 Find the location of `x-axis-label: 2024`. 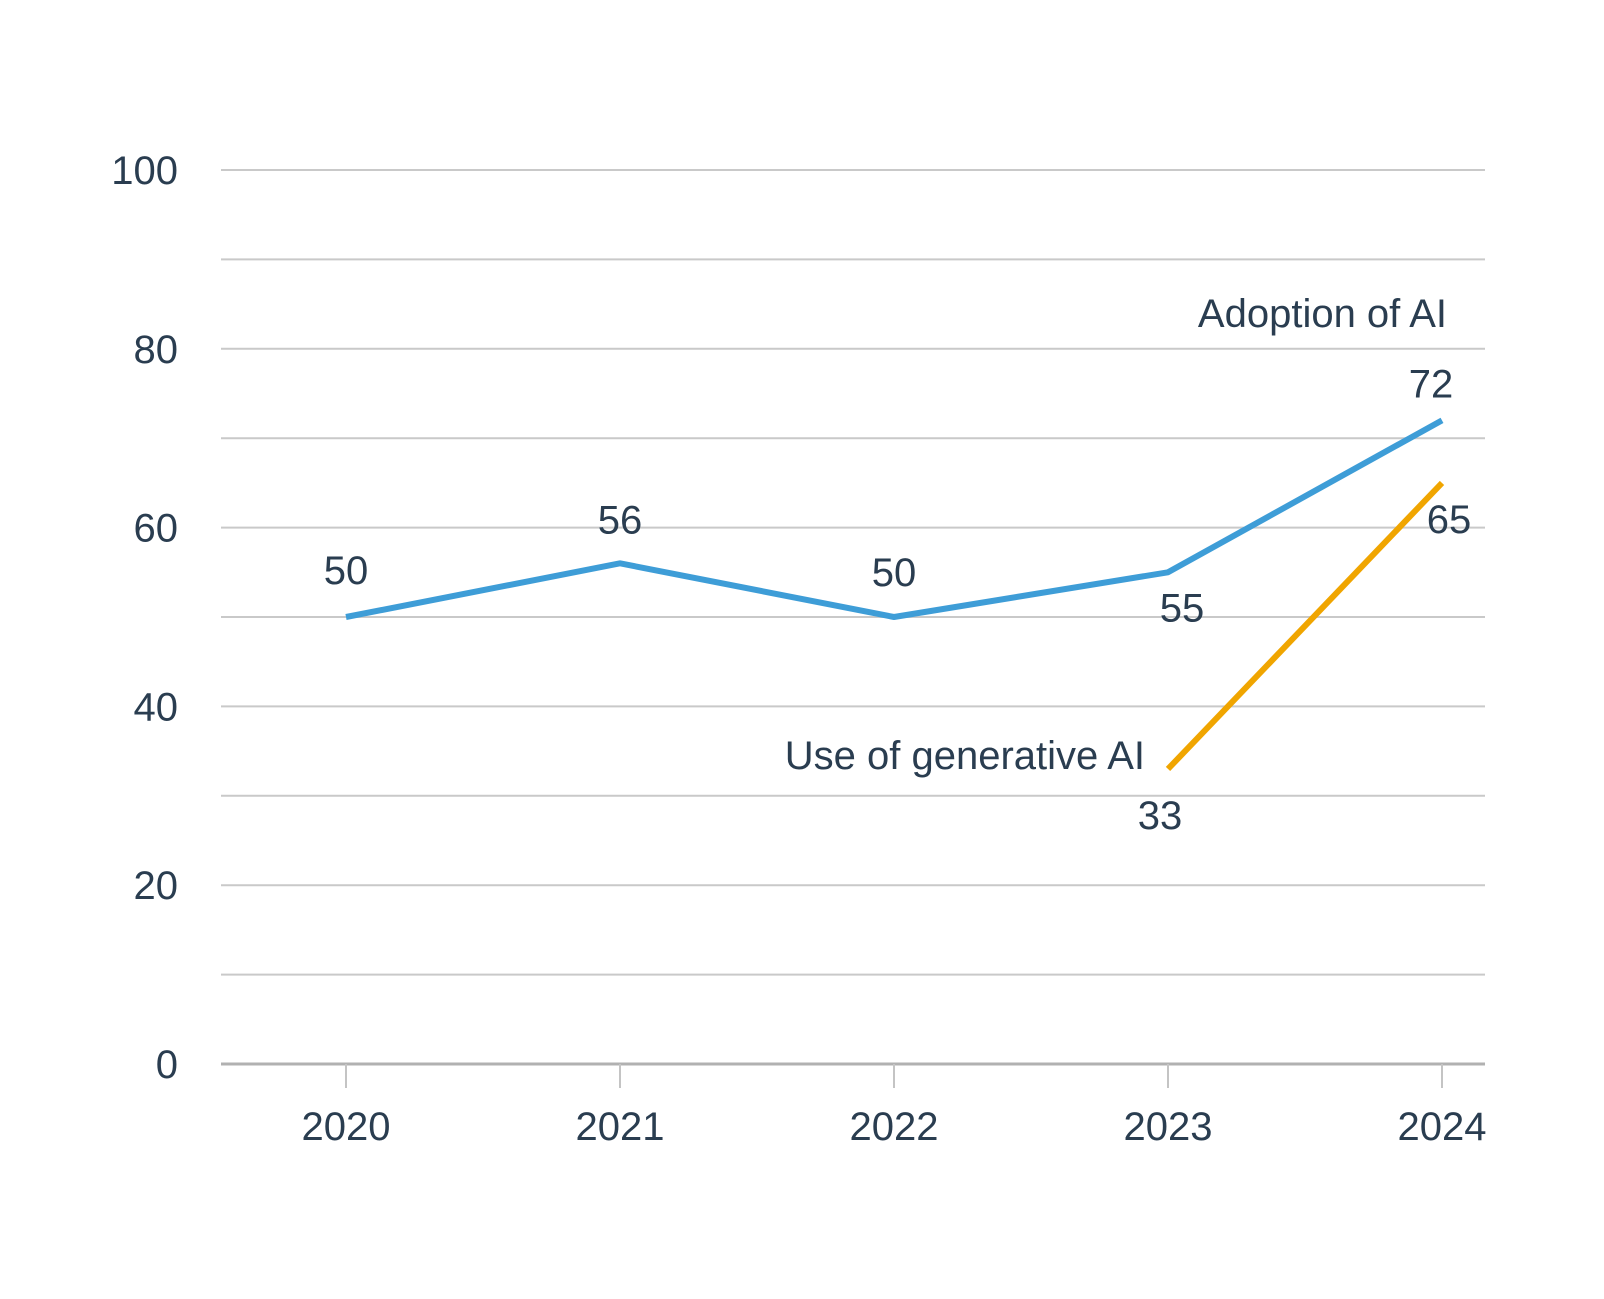

x-axis-label: 2024 is located at coordinates (1442, 1127).